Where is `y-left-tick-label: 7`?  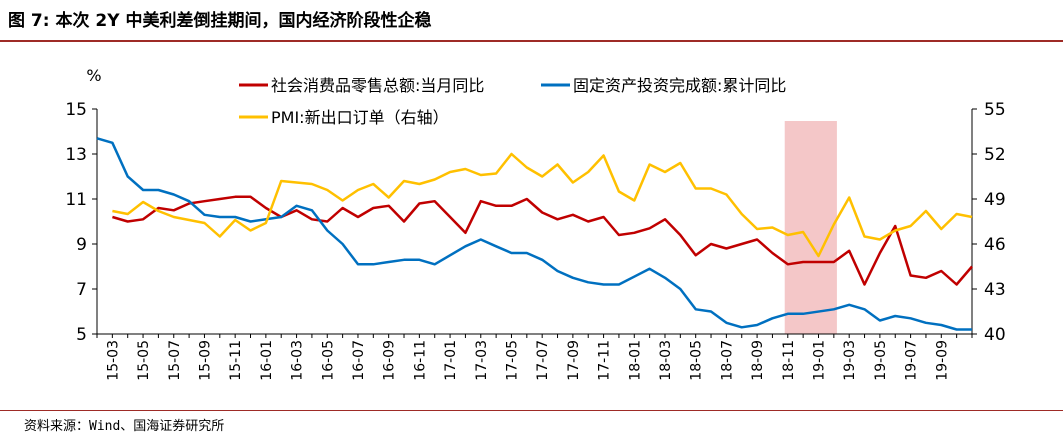
y-left-tick-label: 7 is located at coordinates (81, 290).